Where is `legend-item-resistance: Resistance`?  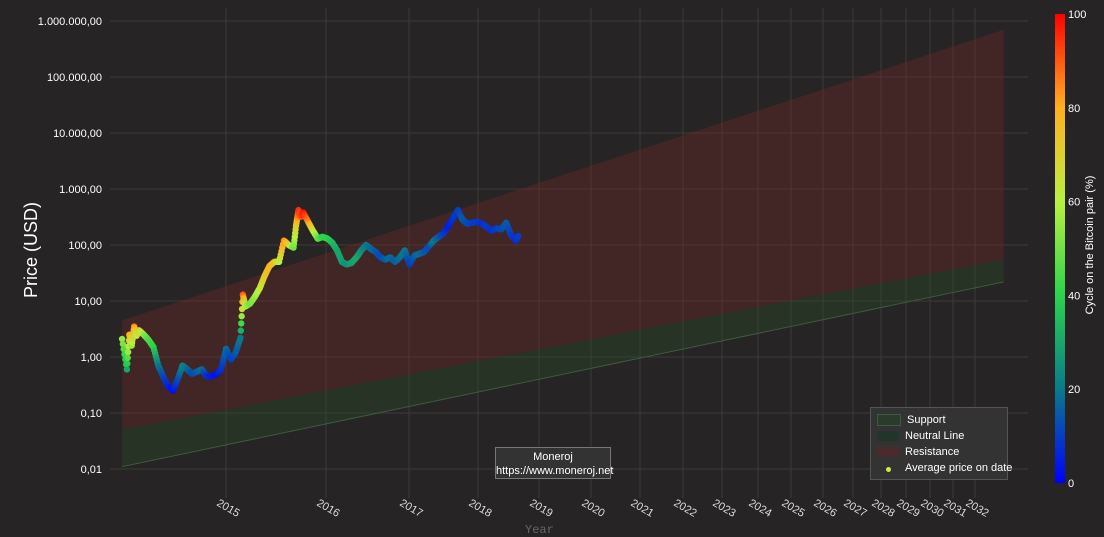 legend-item-resistance: Resistance is located at coordinates (918, 453).